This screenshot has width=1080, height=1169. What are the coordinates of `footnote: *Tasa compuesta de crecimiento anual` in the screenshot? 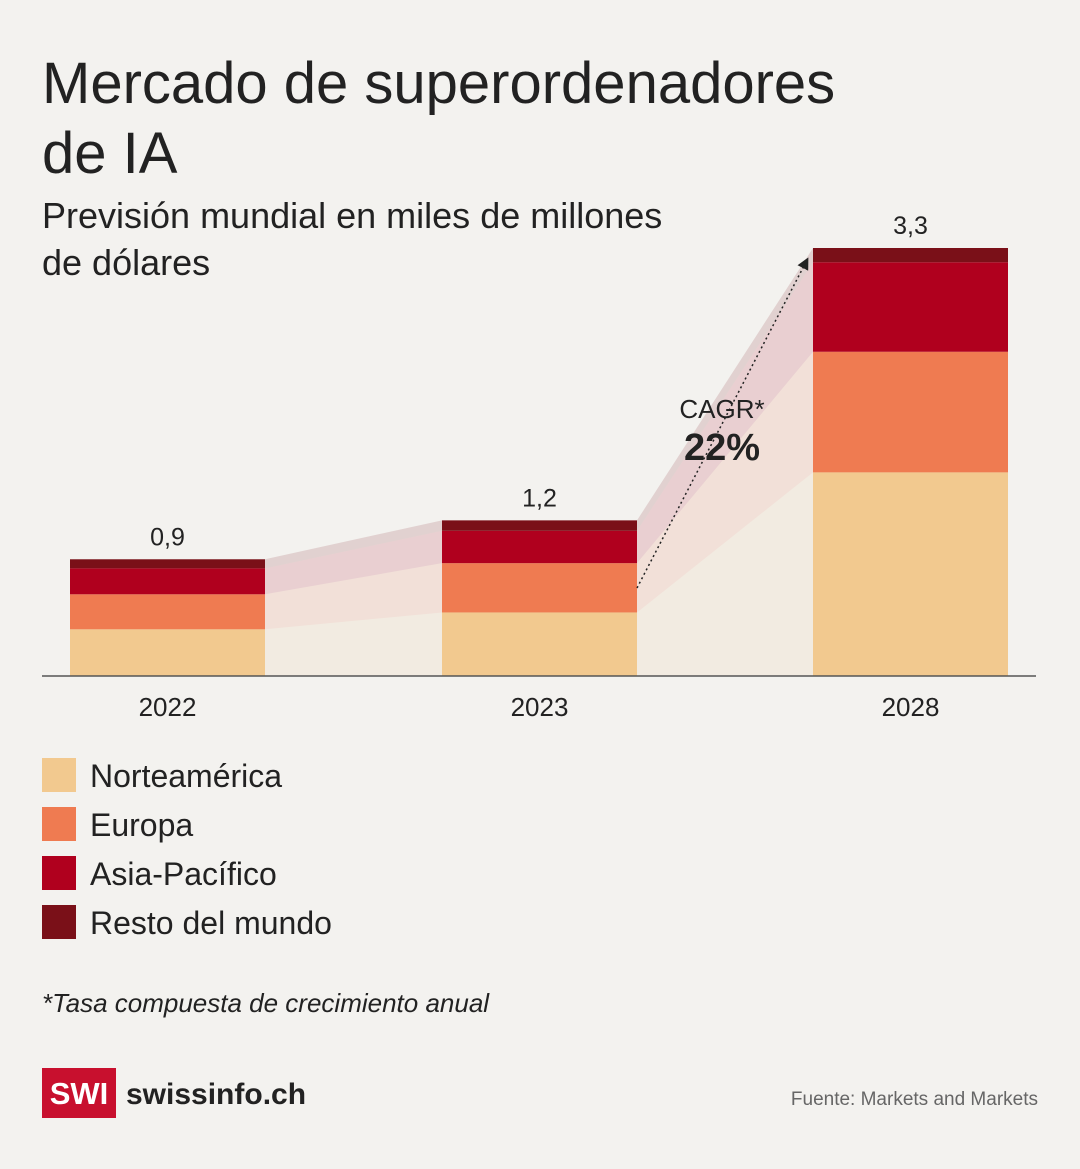 It's located at (266, 1003).